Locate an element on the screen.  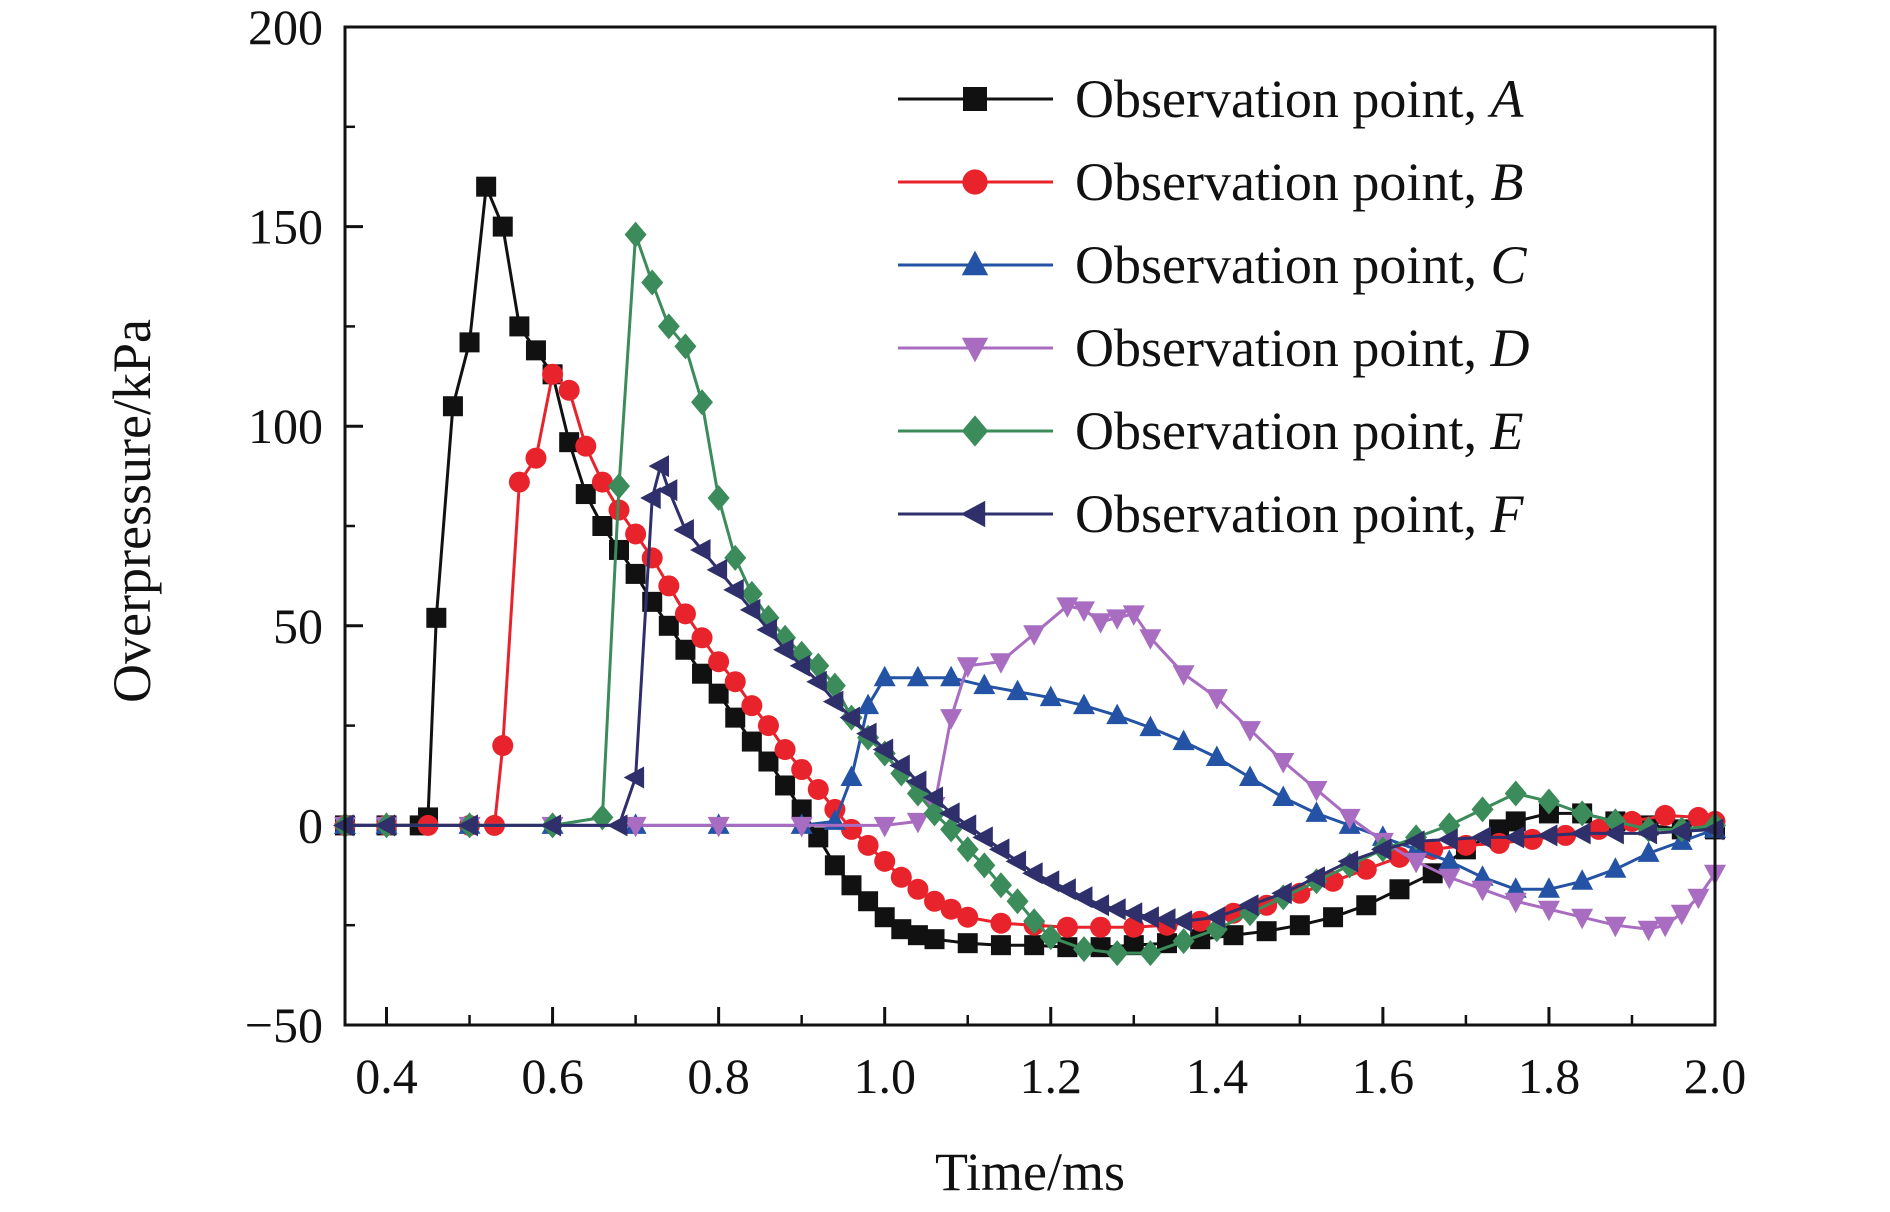
legend-label: Observation point, F is located at coordinates (1299, 514).